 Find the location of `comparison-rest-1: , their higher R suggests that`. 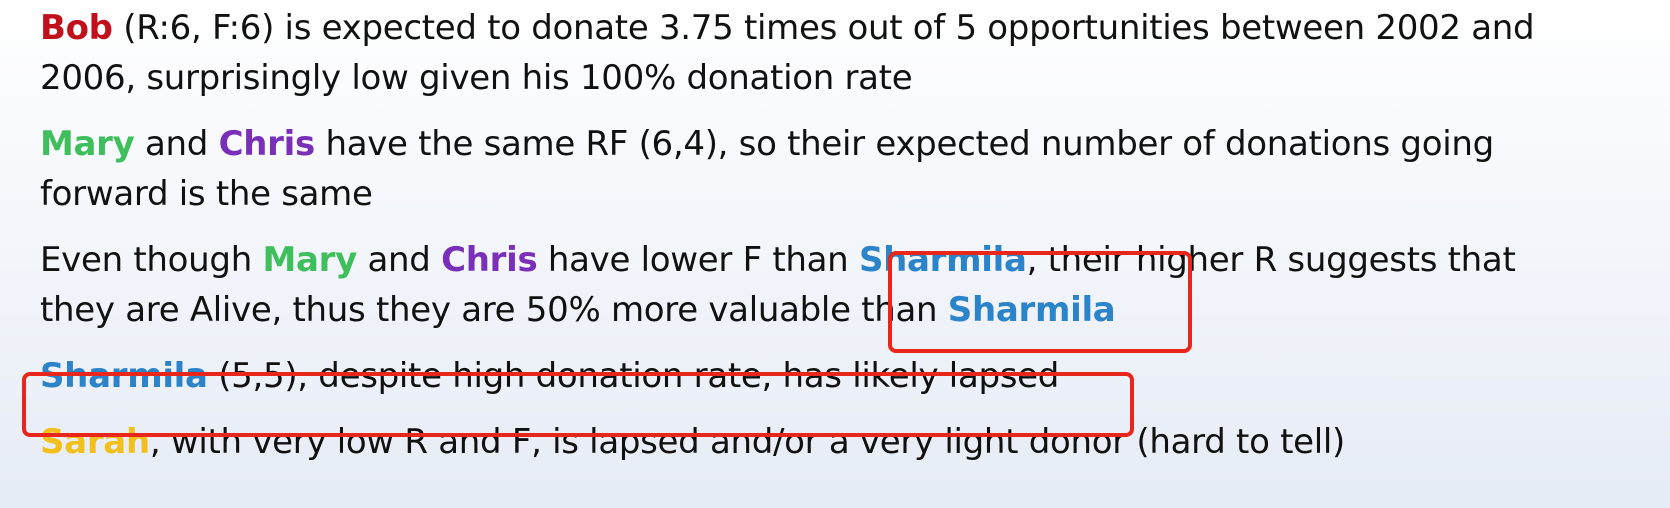

comparison-rest-1: , their higher R suggests that is located at coordinates (1271, 260).